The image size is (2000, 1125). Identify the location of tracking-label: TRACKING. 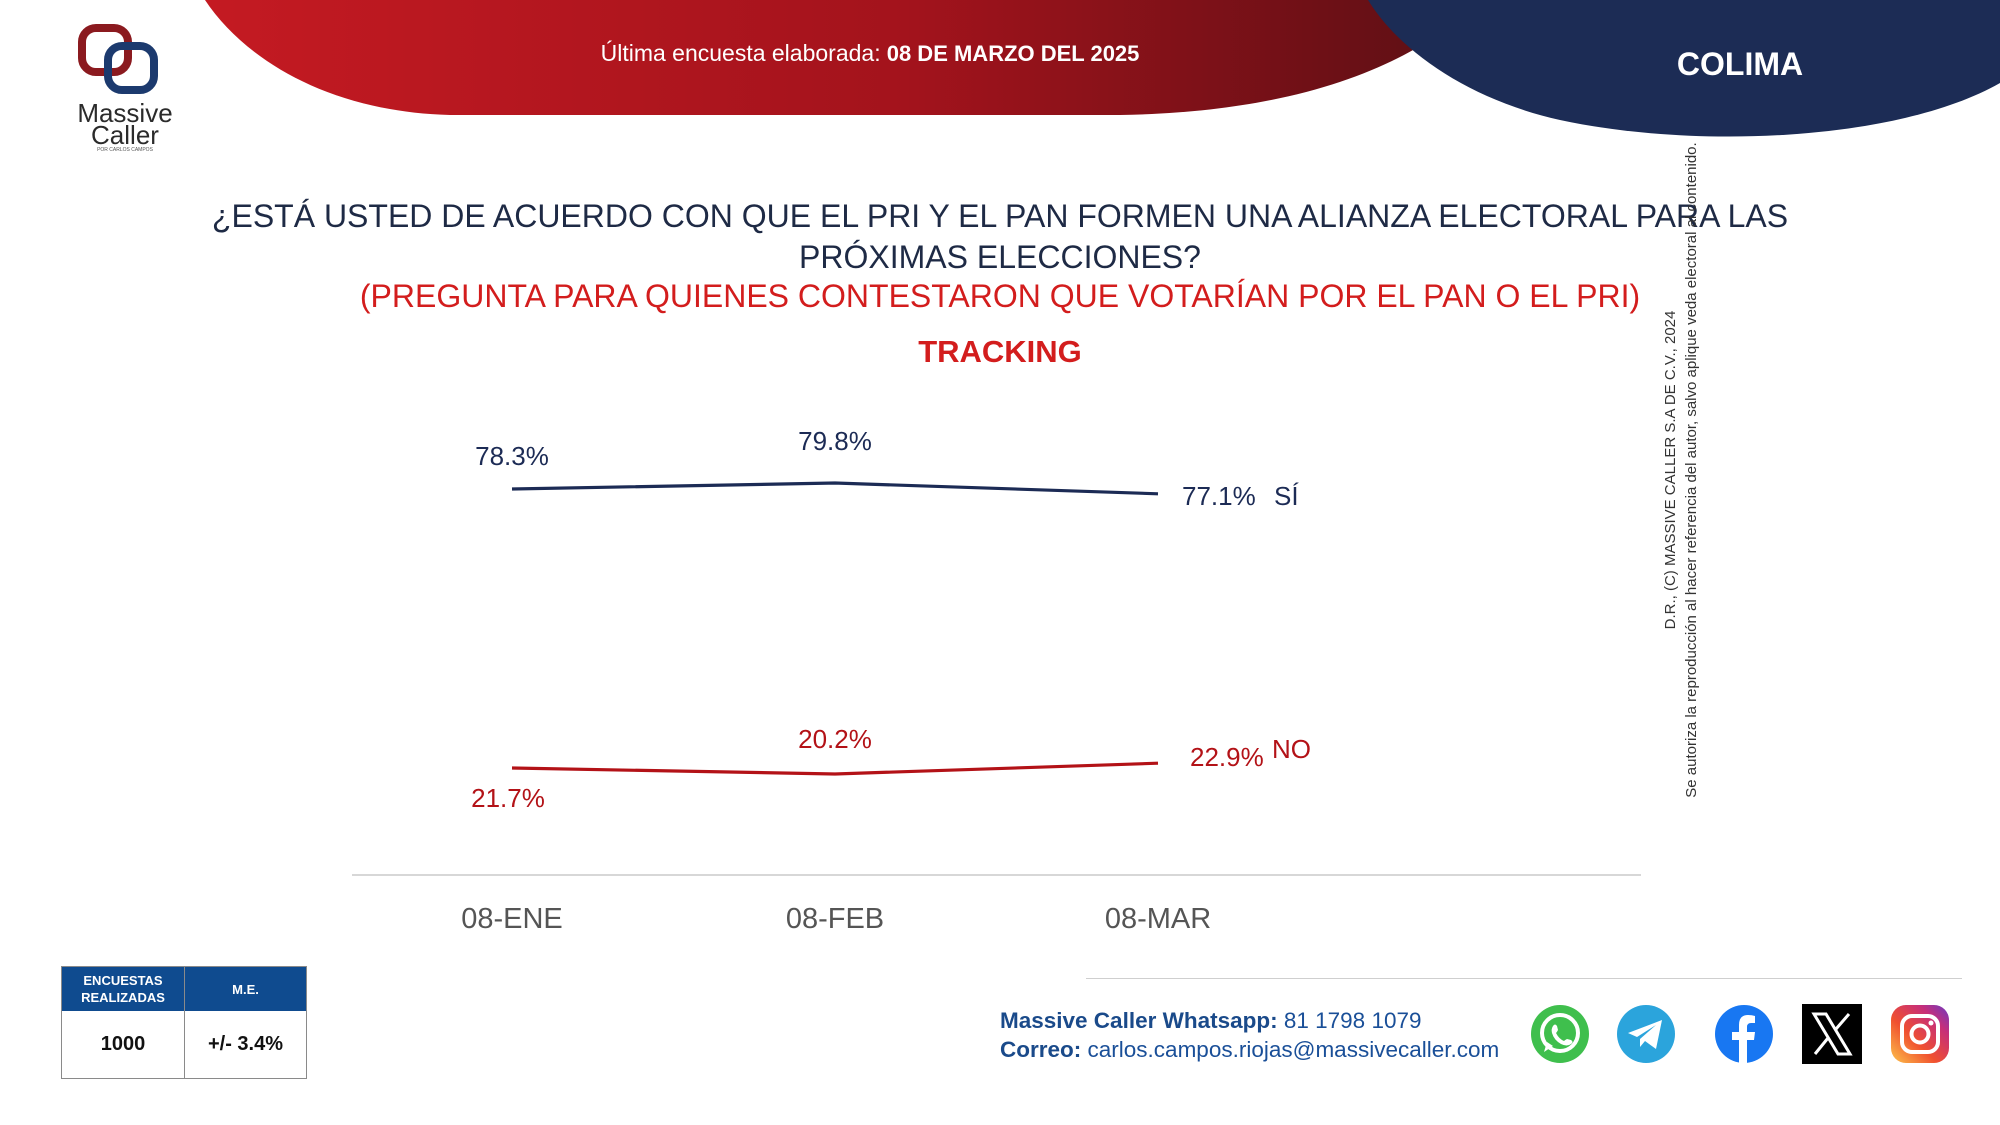
(1000, 351).